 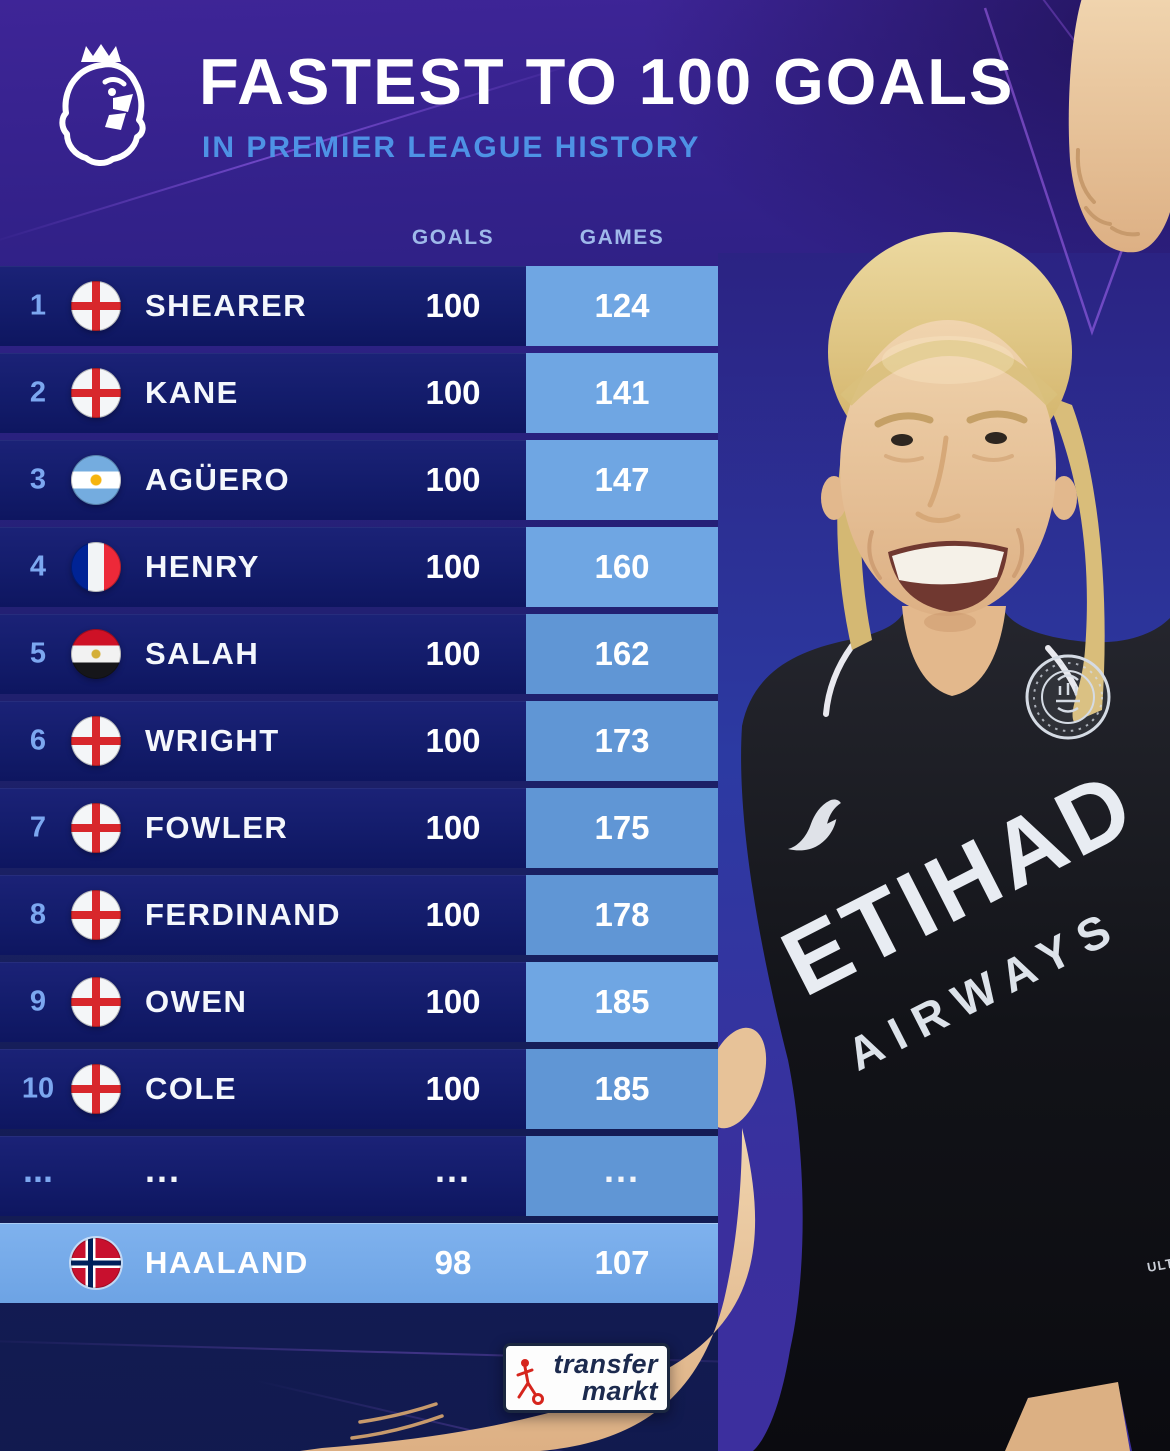 I want to click on games-value: 141, so click(x=622, y=392).